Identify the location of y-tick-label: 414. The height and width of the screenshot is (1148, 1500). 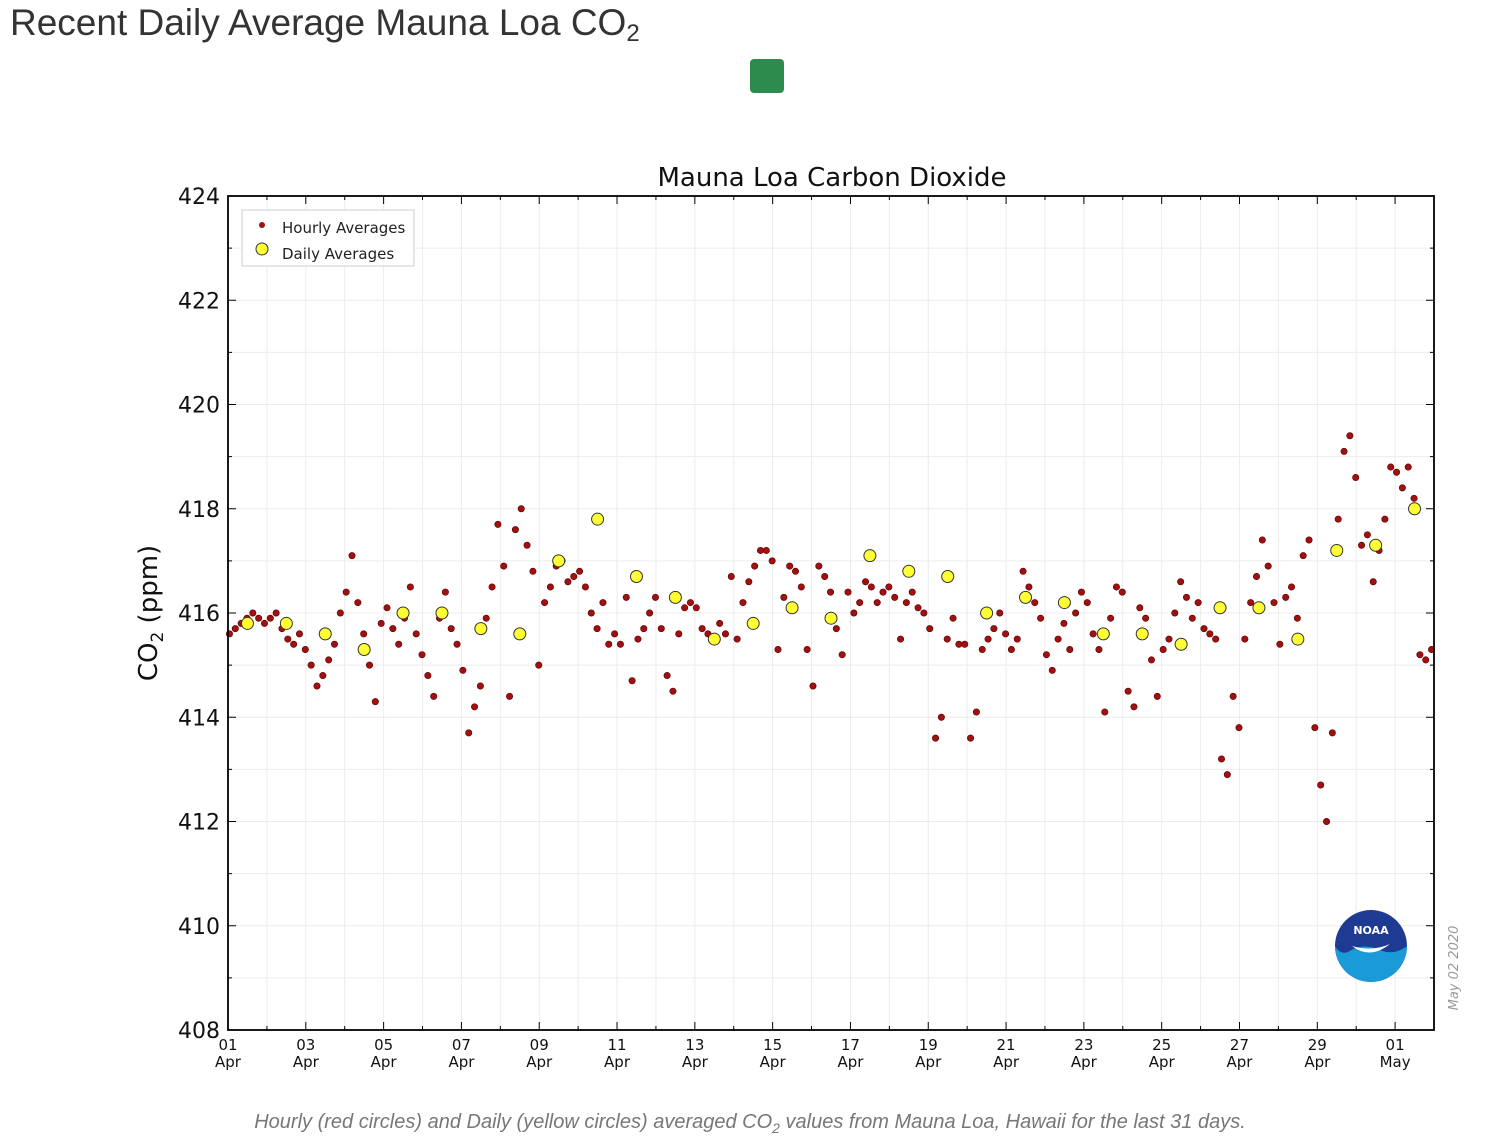
(199, 718).